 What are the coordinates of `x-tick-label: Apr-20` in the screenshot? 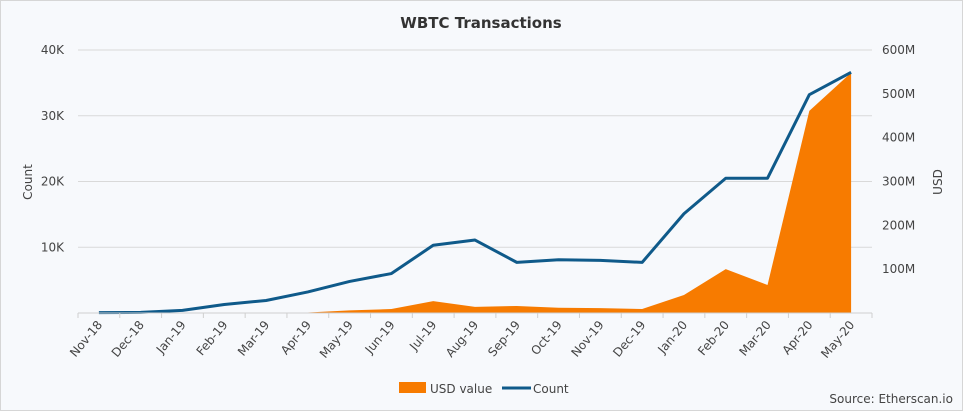 It's located at (797, 337).